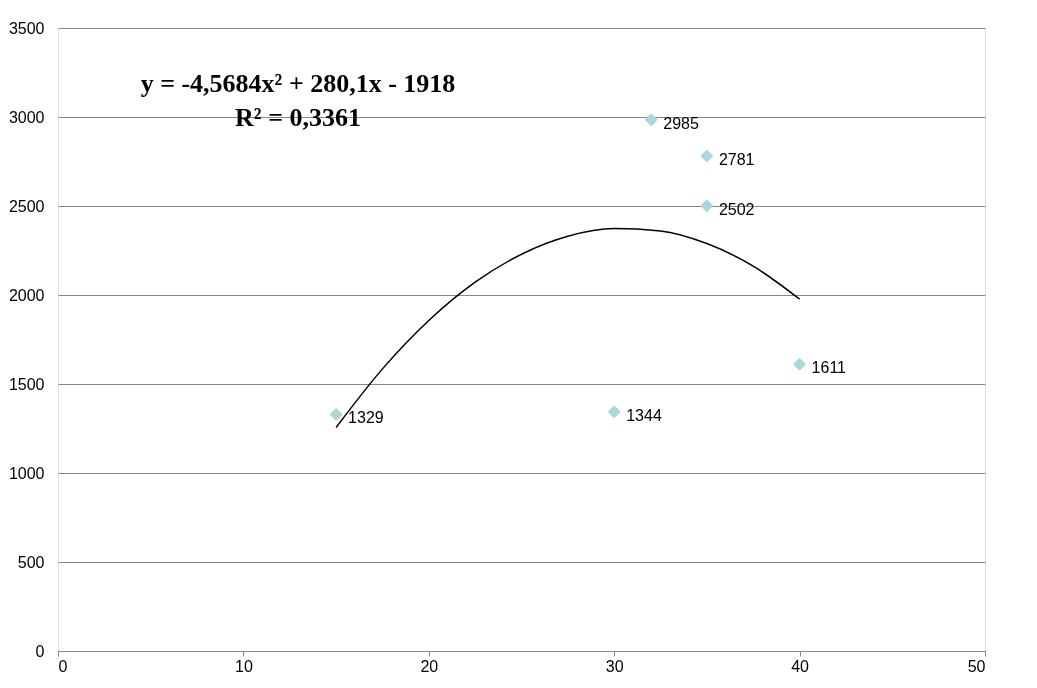 The width and height of the screenshot is (1037, 688). What do you see at coordinates (26, 295) in the screenshot?
I see `y-tick-label: 2000` at bounding box center [26, 295].